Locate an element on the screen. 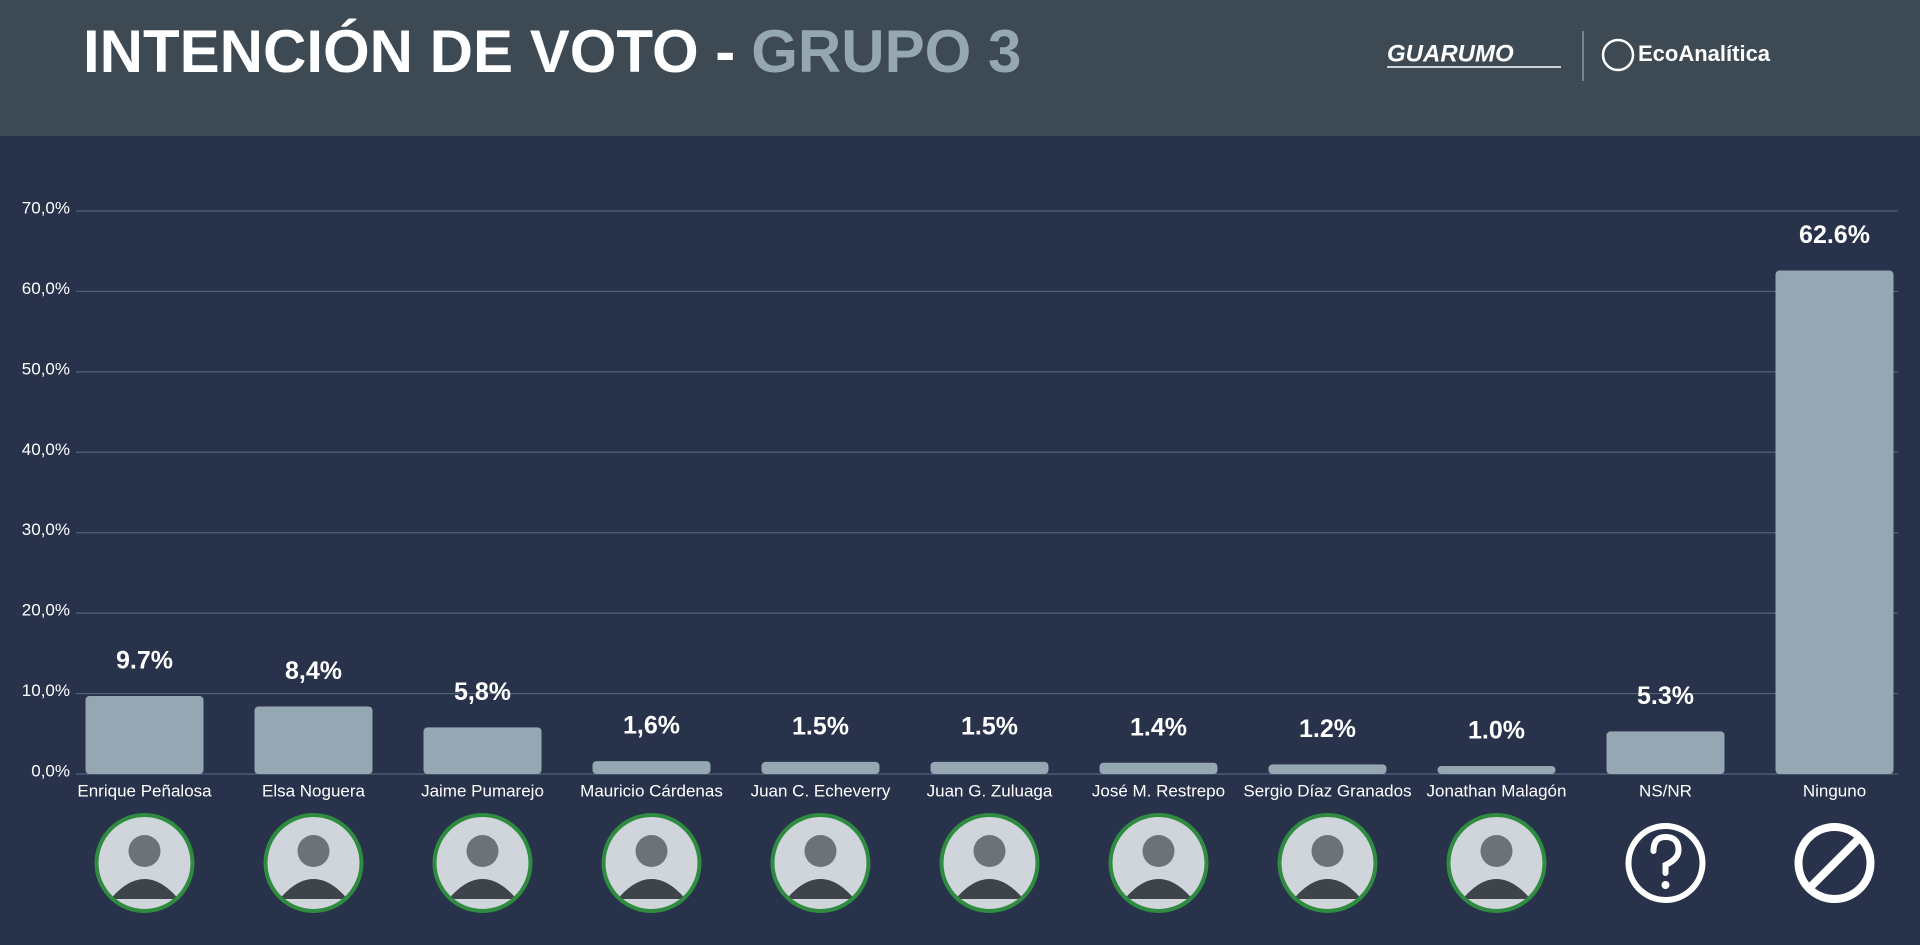  logo-guarumo: GUARUMO is located at coordinates (1450, 53).